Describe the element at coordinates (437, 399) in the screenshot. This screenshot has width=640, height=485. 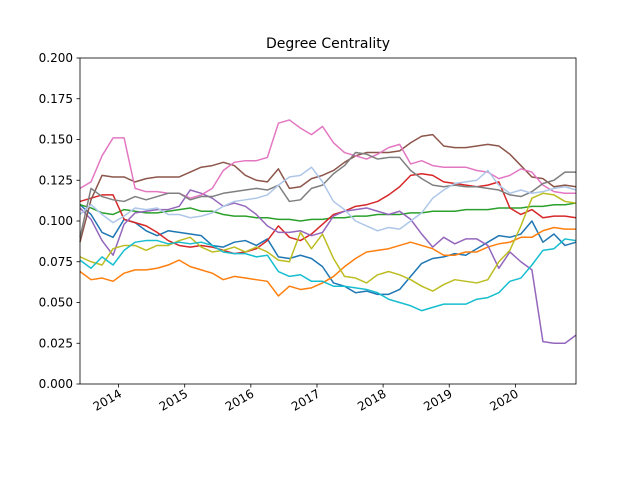
I see `x-tick-label: 2019` at that location.